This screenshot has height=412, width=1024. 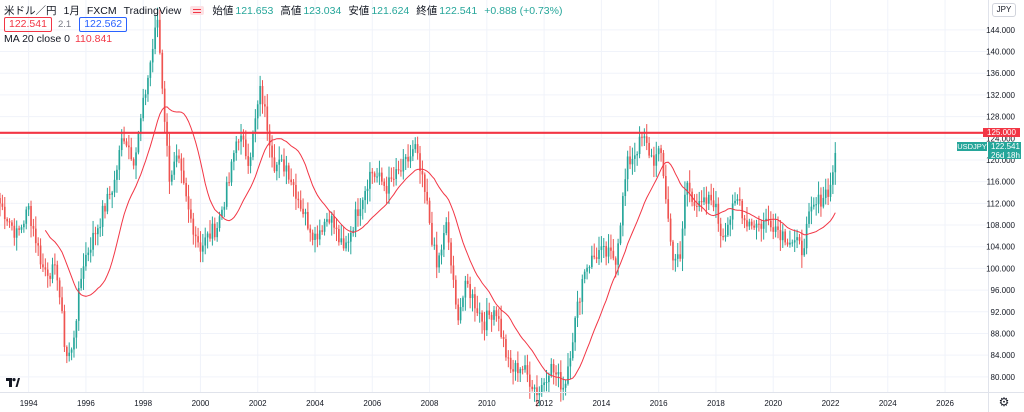 What do you see at coordinates (197, 10) in the screenshot?
I see `collapse-legend-icon` at bounding box center [197, 10].